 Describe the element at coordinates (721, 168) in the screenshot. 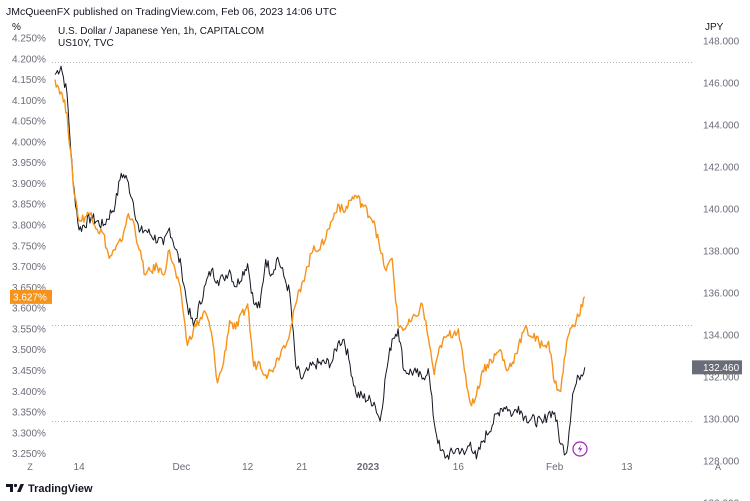

I see `right-tick-label: 142.000` at that location.